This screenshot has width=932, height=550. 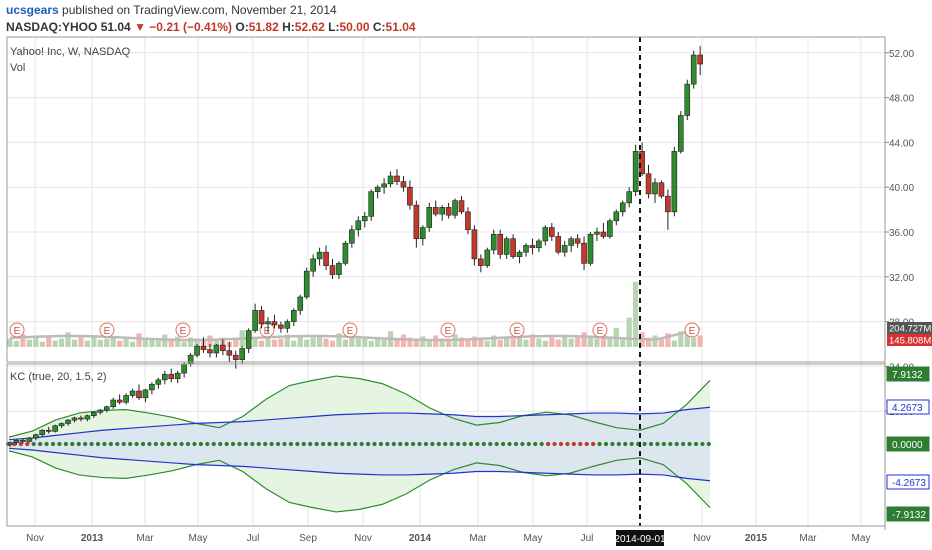 I want to click on marker-date-label: 2014-09-01, so click(x=640, y=539).